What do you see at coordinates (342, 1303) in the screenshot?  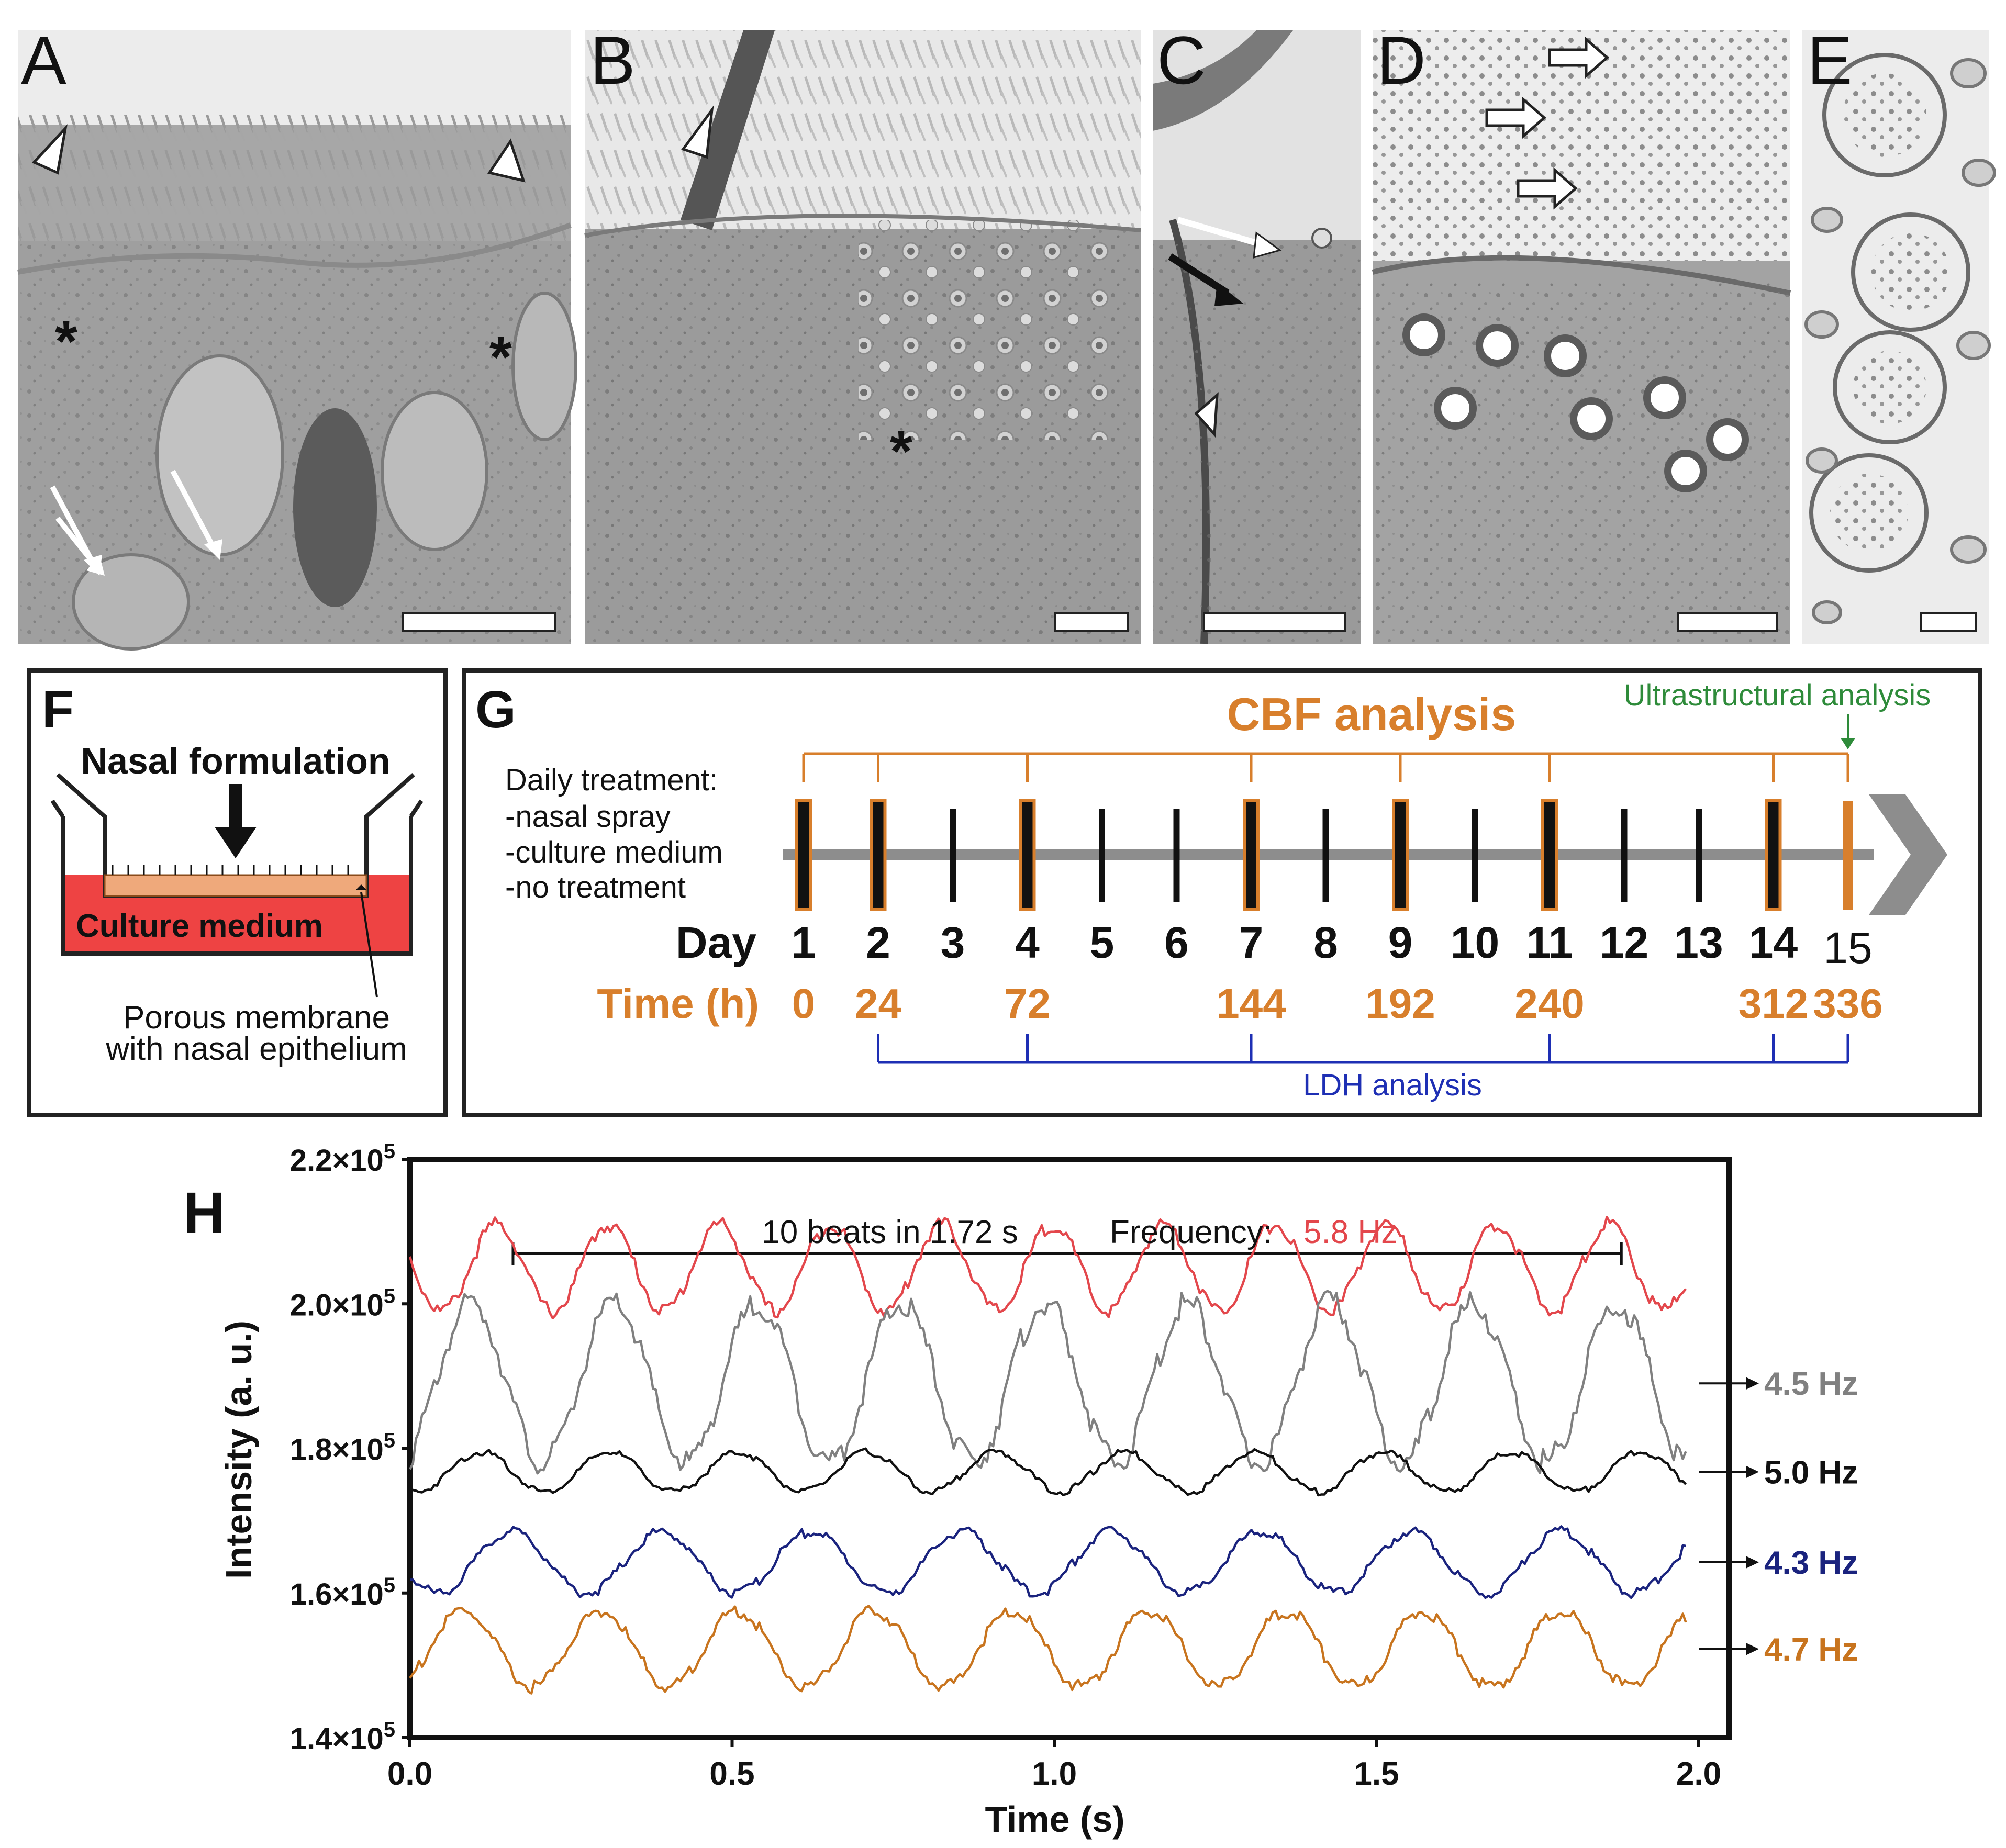 I see `y-tick-label: 2.0×10⁵` at bounding box center [342, 1303].